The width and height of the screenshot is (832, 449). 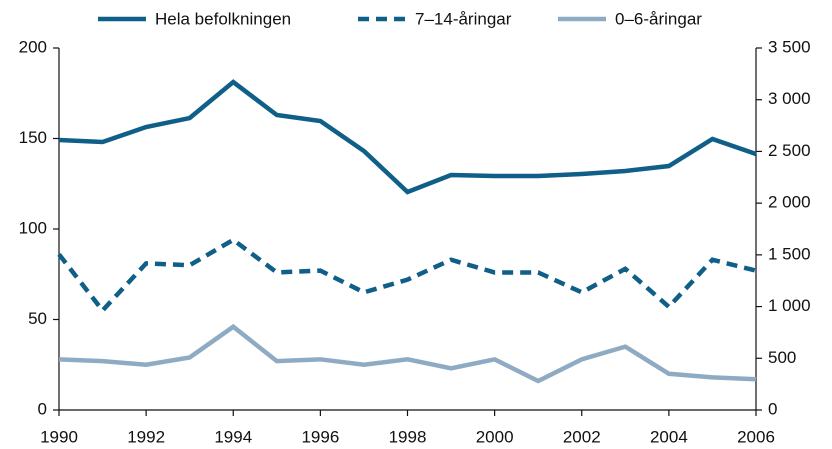 What do you see at coordinates (789, 46) in the screenshot?
I see `y2-tick-label: 3 500` at bounding box center [789, 46].